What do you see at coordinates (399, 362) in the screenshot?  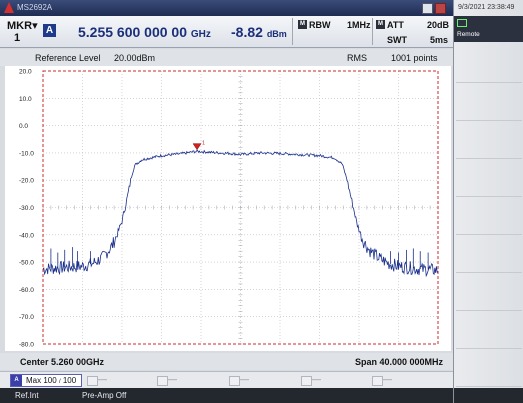 I see `span-frequency: Span 40.000 000MHz` at bounding box center [399, 362].